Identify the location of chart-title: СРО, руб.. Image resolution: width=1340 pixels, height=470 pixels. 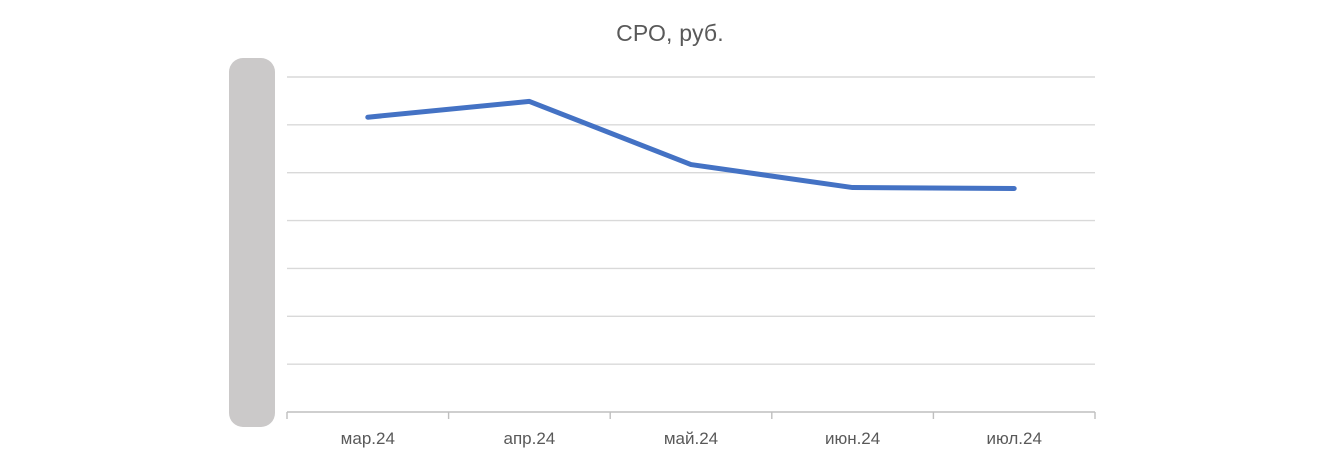
(670, 33).